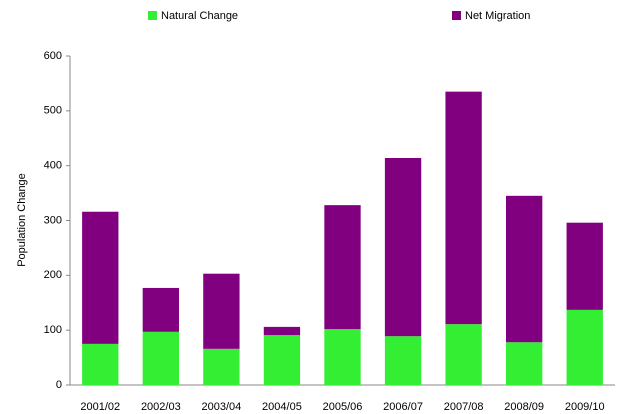 The width and height of the screenshot is (623, 414). I want to click on y-tick-label: 100, so click(53, 330).